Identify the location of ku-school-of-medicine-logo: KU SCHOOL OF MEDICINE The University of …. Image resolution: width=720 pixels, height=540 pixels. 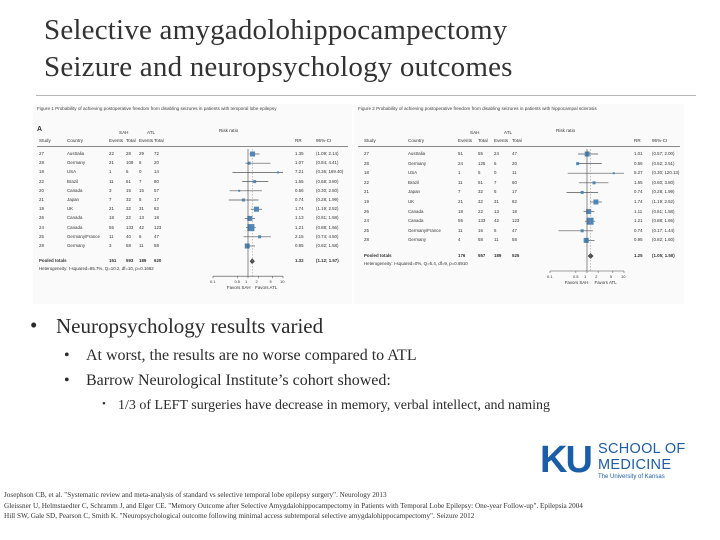
(620, 463).